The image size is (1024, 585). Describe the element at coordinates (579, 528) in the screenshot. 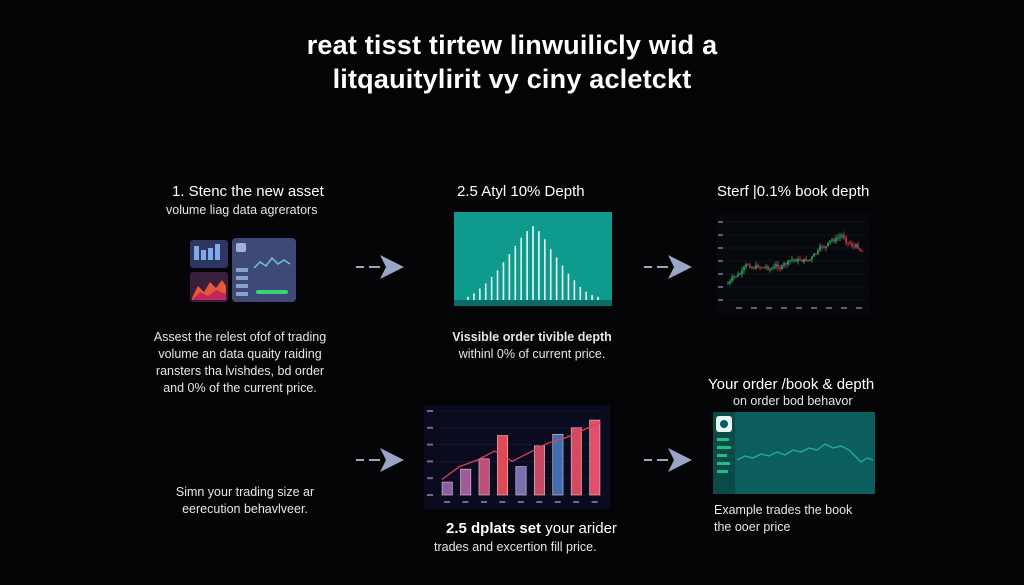

I see `step5-heading-rest: your arider` at that location.